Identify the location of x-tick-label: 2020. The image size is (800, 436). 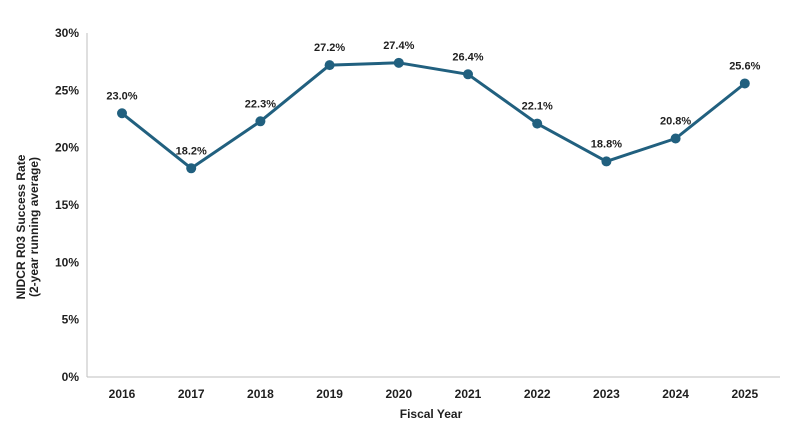
(398, 394).